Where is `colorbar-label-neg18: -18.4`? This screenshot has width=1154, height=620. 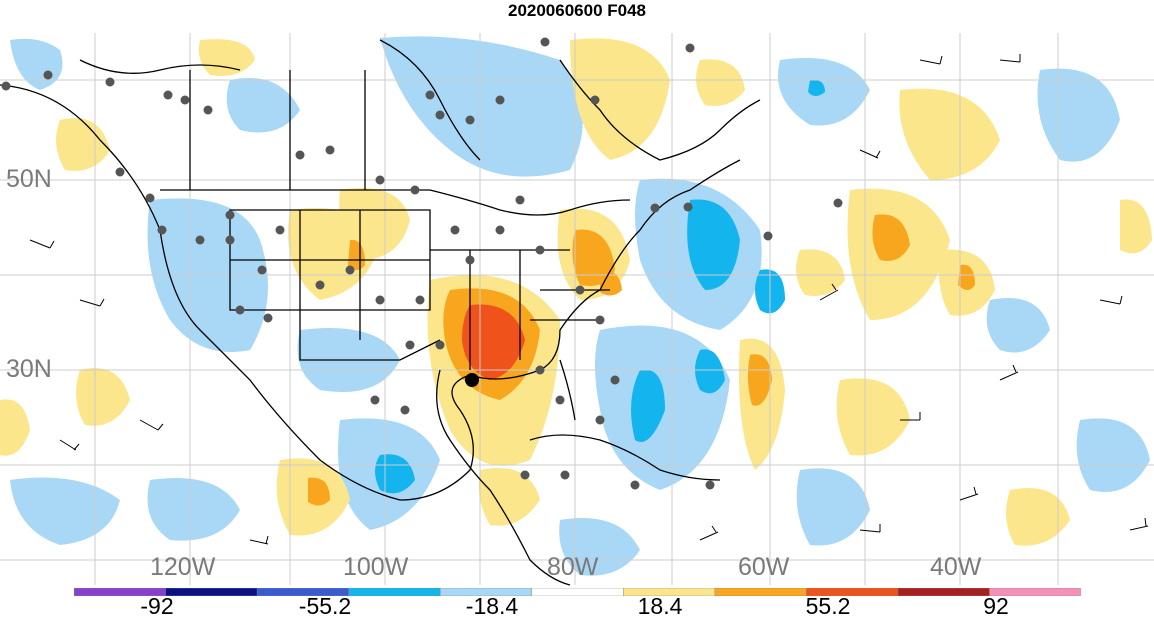 colorbar-label-neg18: -18.4 is located at coordinates (492, 606).